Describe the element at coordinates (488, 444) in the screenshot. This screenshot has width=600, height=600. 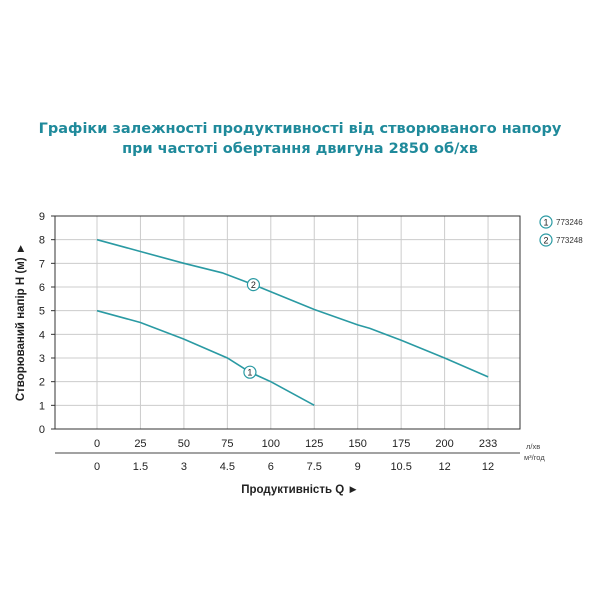
I see `x-tick-label-primary: 233` at that location.